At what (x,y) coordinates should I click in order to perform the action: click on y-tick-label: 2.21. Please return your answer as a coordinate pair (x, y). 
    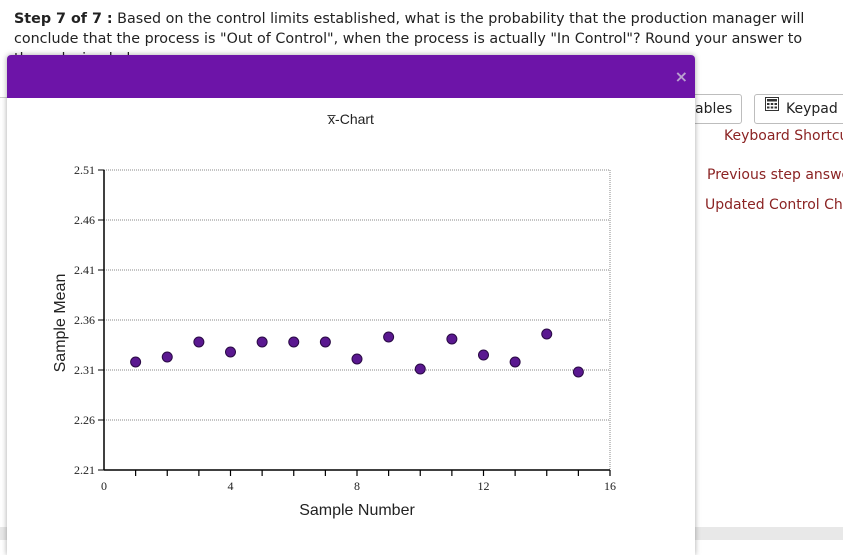
    Looking at the image, I should click on (84, 470).